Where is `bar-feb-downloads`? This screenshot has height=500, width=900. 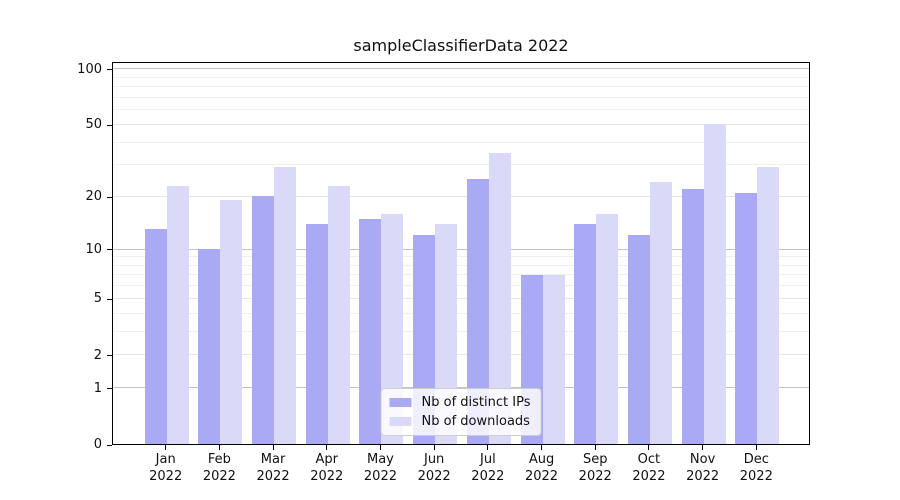
bar-feb-downloads is located at coordinates (231, 322).